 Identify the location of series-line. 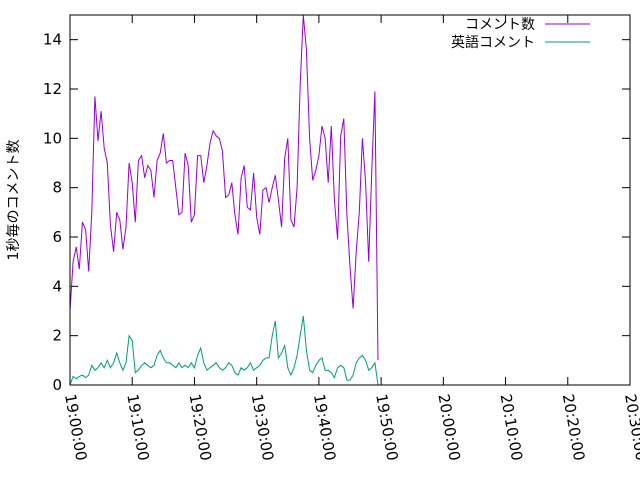
(224, 350).